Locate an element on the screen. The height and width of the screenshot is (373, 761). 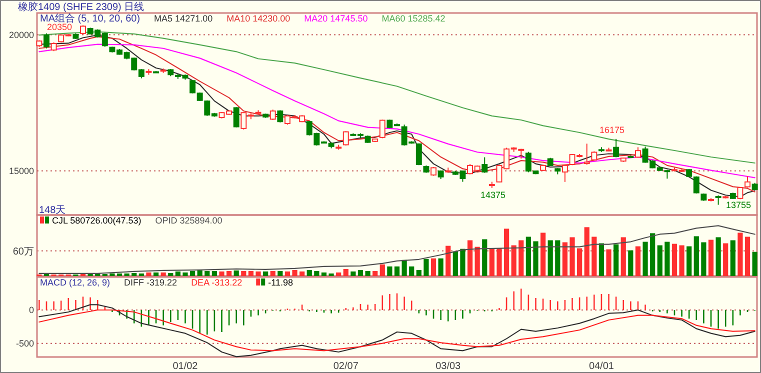
line-series is located at coordinates (397, 330).